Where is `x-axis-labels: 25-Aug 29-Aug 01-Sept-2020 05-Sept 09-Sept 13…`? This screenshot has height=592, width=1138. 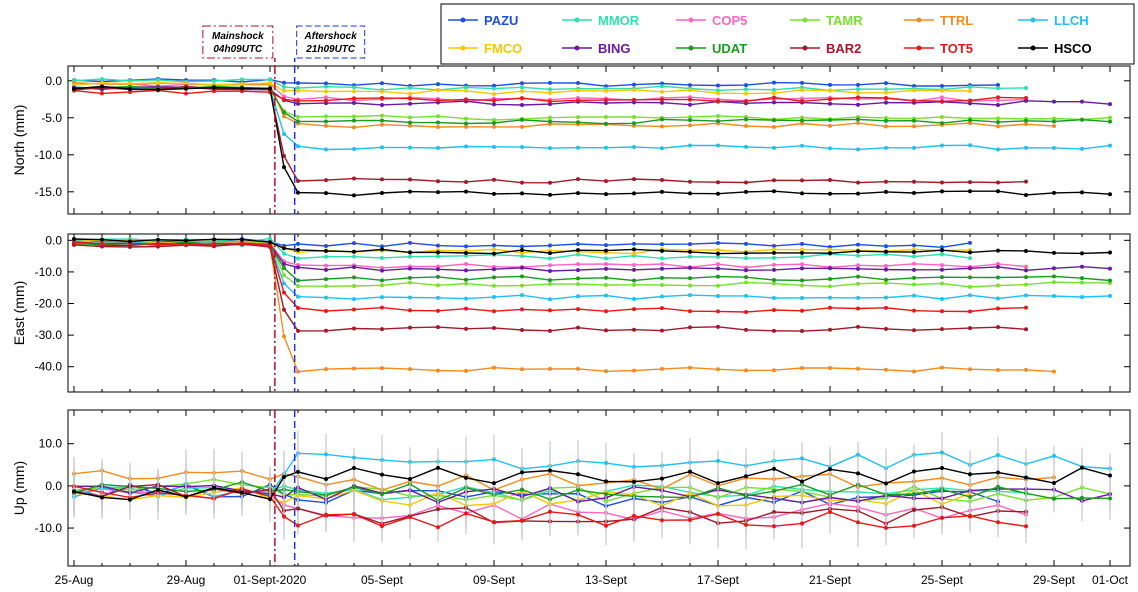
x-axis-labels: 25-Aug 29-Aug 01-Sept-2020 05-Sept 09-Sept 13… is located at coordinates (592, 580).